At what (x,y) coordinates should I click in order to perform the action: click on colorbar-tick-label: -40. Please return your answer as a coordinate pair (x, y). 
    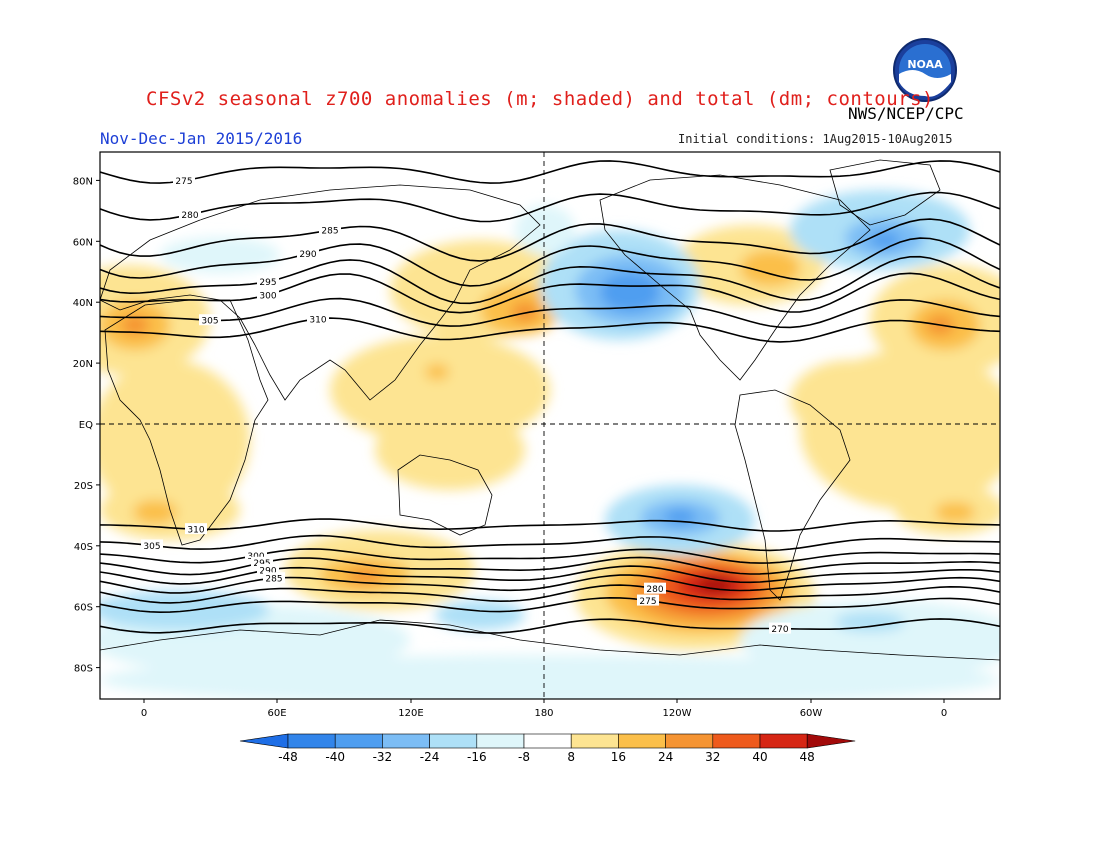
    Looking at the image, I should click on (335, 757).